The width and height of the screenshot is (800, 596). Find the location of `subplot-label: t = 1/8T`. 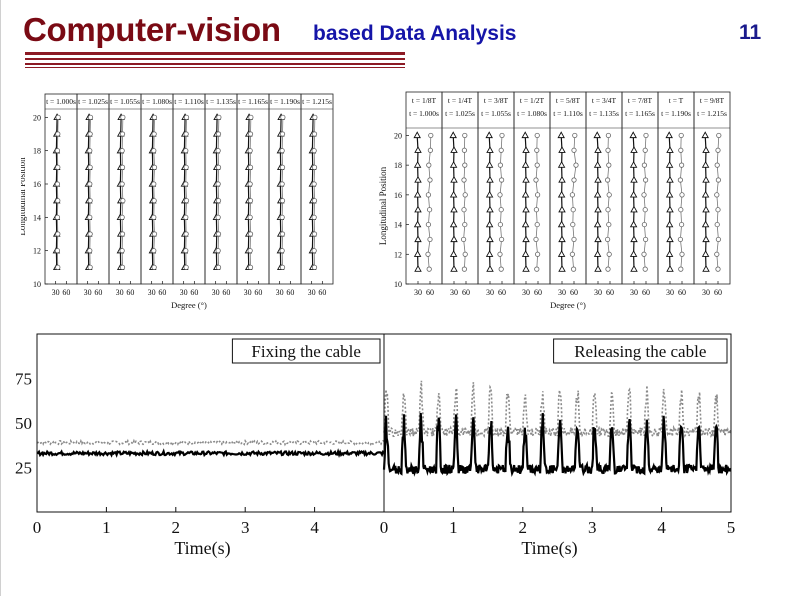

subplot-label: t = 1/8T is located at coordinates (424, 100).